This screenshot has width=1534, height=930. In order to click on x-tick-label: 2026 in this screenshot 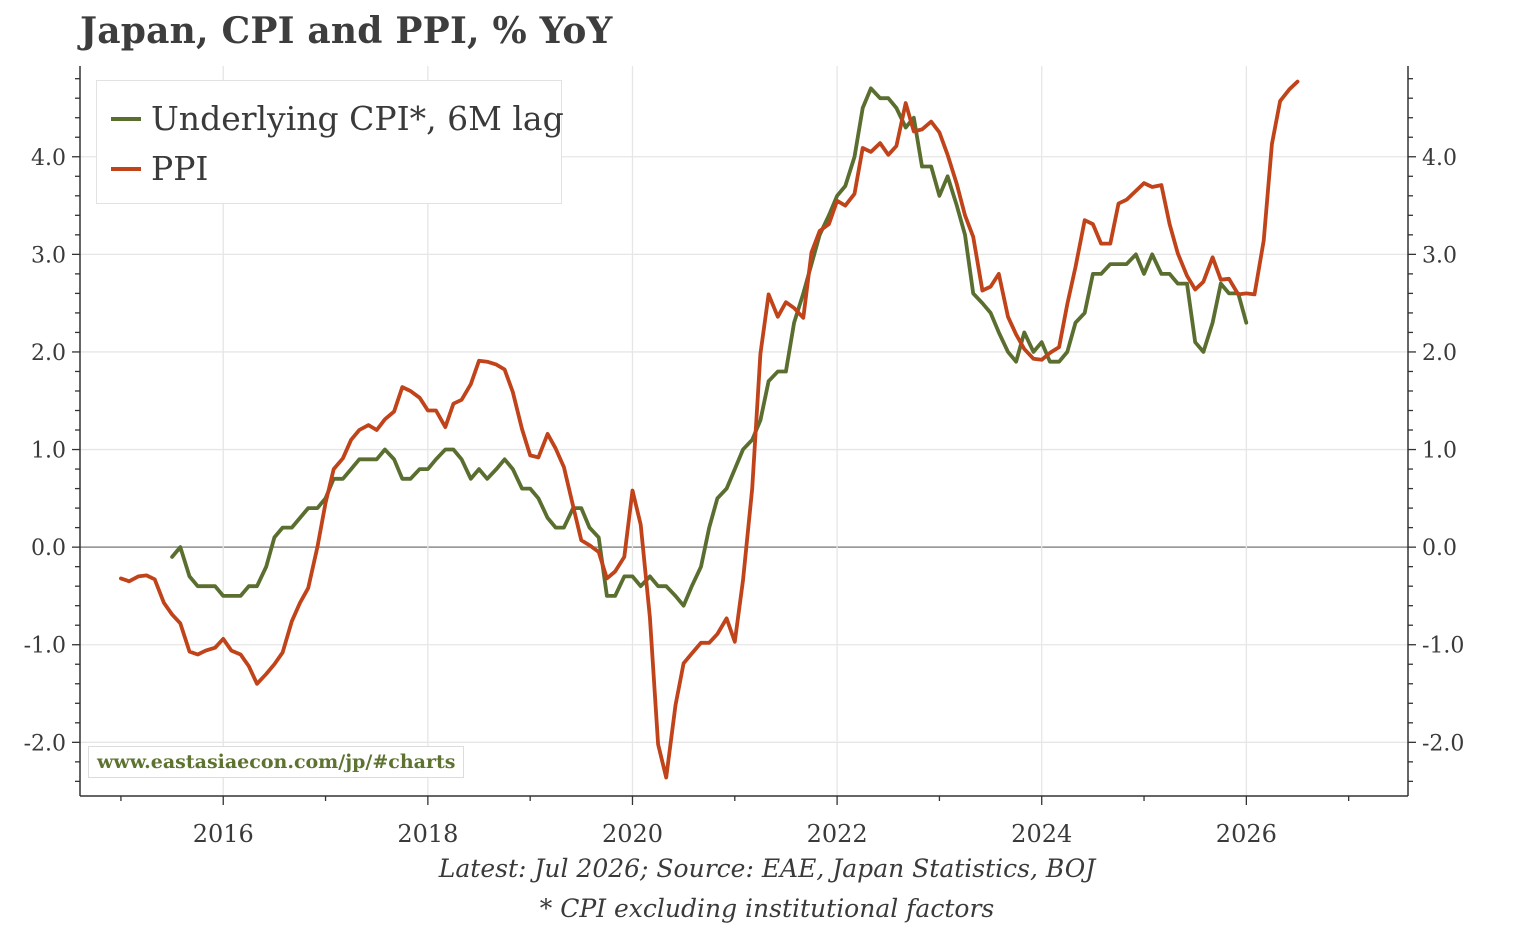, I will do `click(1246, 834)`.